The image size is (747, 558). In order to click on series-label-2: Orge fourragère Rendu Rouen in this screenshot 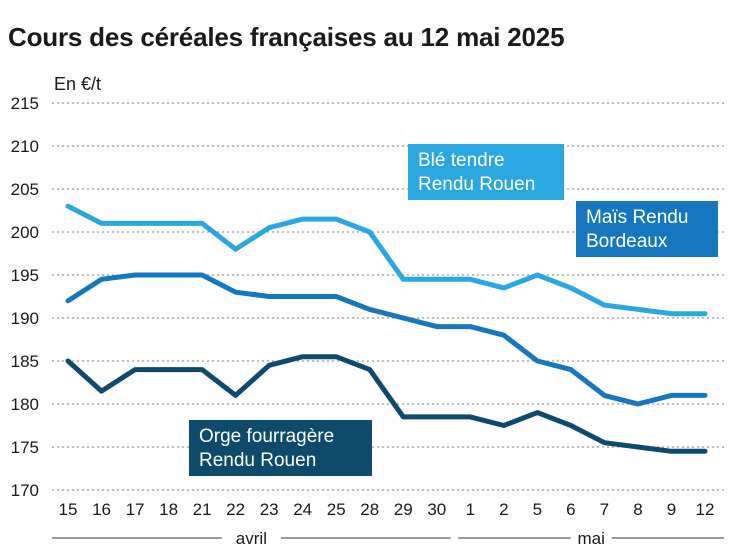, I will do `click(280, 448)`.